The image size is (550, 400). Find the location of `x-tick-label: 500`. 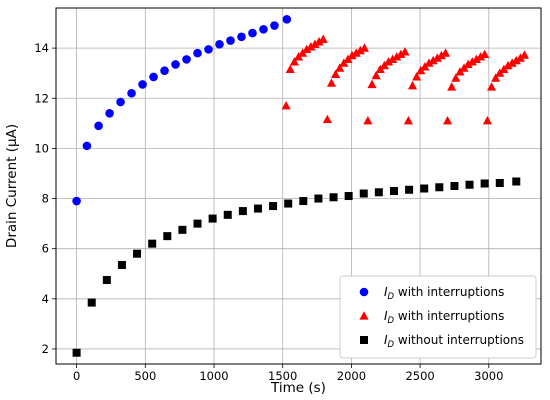

x-tick-label: 500 is located at coordinates (145, 376).